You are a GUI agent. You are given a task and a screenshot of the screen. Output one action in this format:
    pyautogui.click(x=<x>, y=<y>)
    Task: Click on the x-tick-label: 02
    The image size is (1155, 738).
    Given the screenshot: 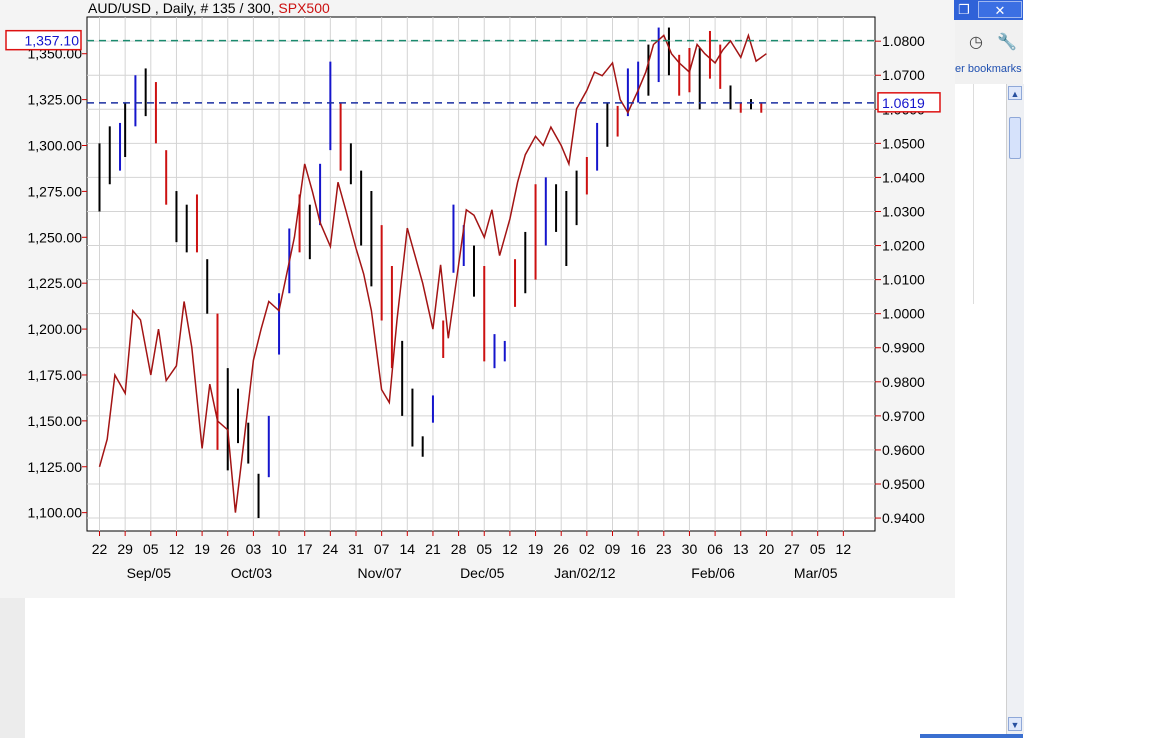 What is the action you would take?
    pyautogui.click(x=587, y=549)
    